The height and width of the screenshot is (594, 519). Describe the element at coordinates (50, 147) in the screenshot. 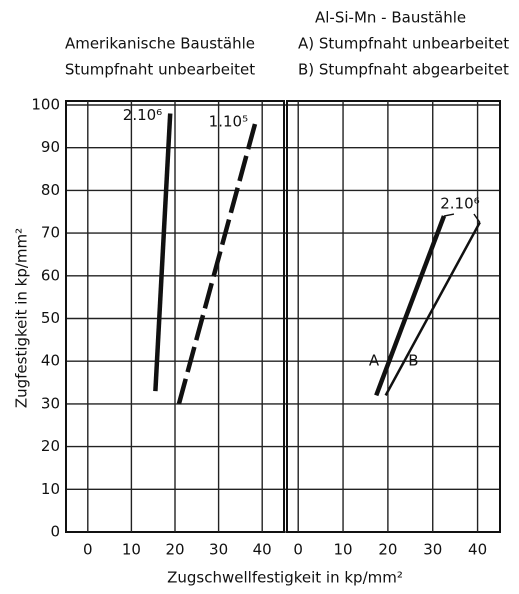

I see `y-tick-label: 90` at that location.